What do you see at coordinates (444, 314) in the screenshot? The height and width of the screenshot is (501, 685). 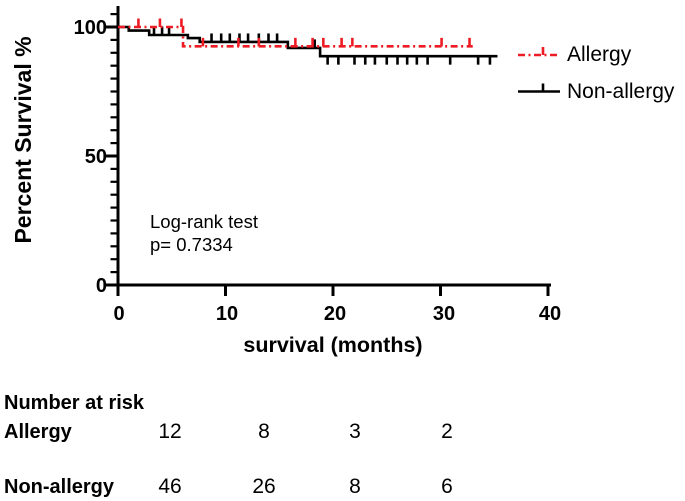 I see `x-tick-label-30: 30` at bounding box center [444, 314].